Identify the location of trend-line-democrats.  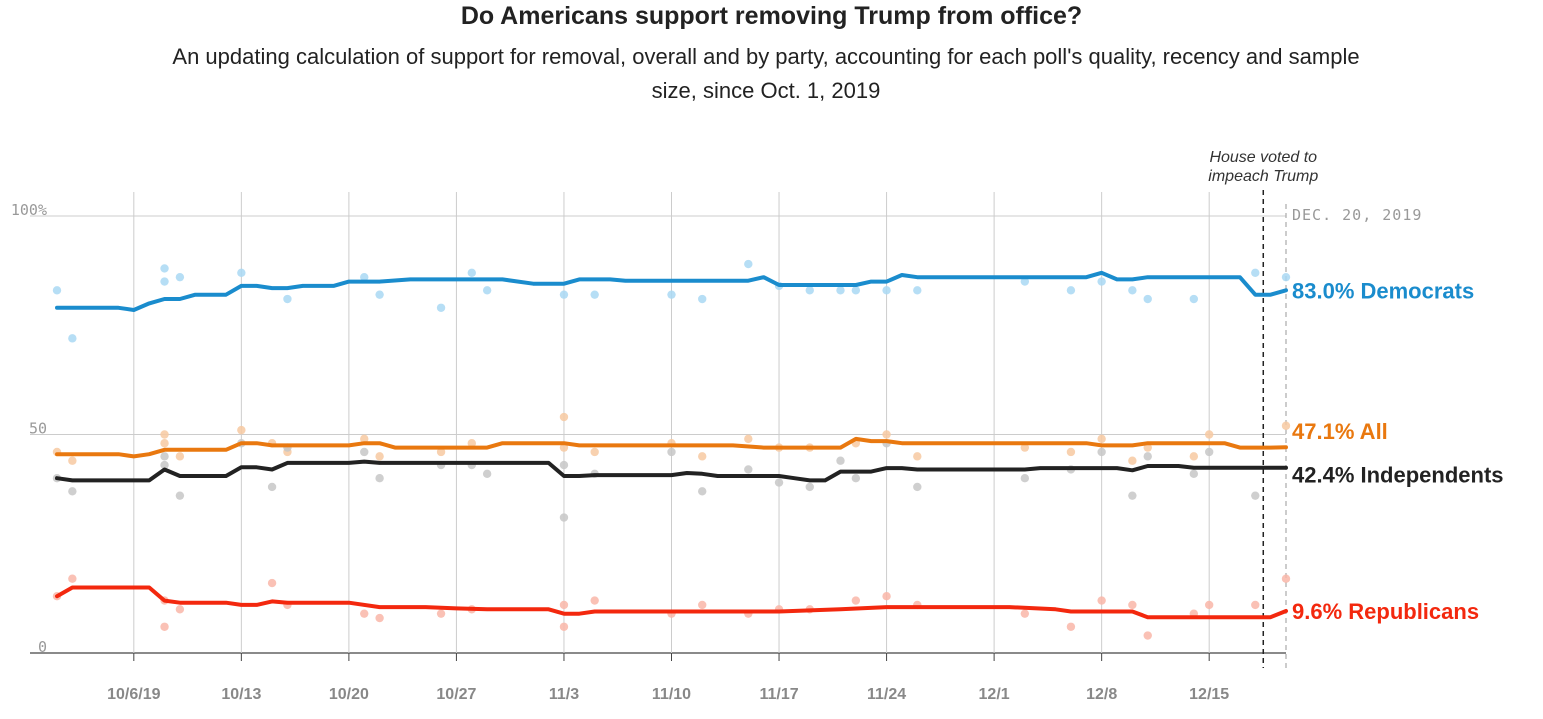
(671, 291).